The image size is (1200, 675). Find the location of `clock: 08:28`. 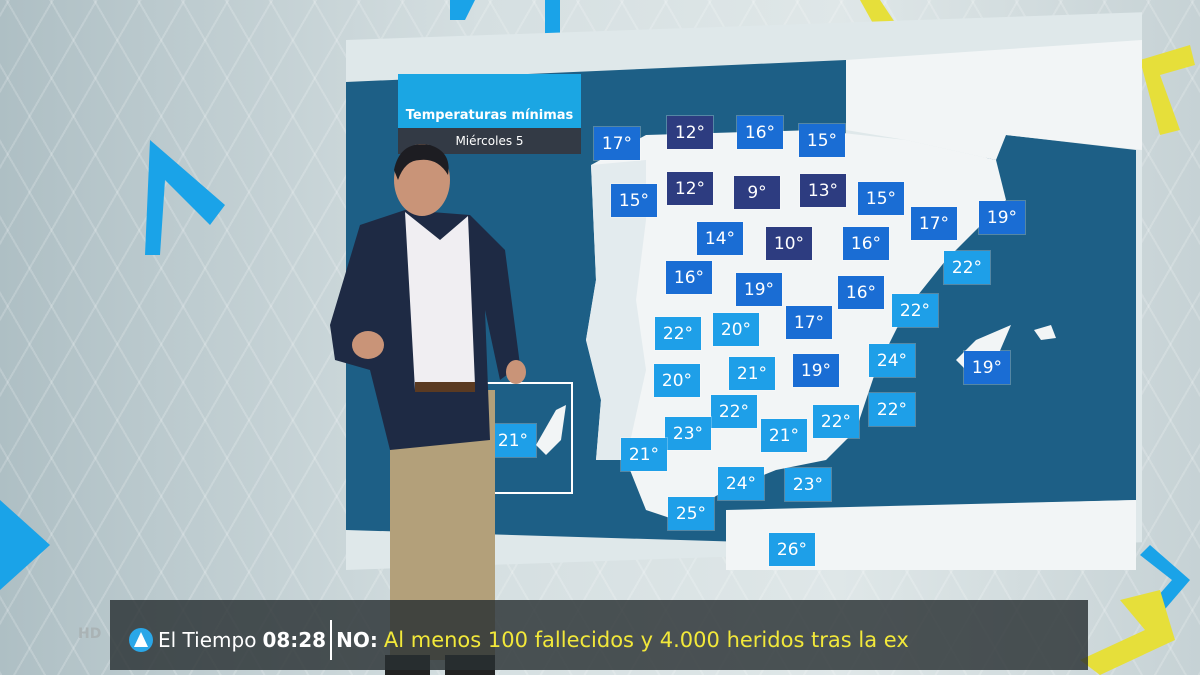

clock: 08:28 is located at coordinates (294, 640).